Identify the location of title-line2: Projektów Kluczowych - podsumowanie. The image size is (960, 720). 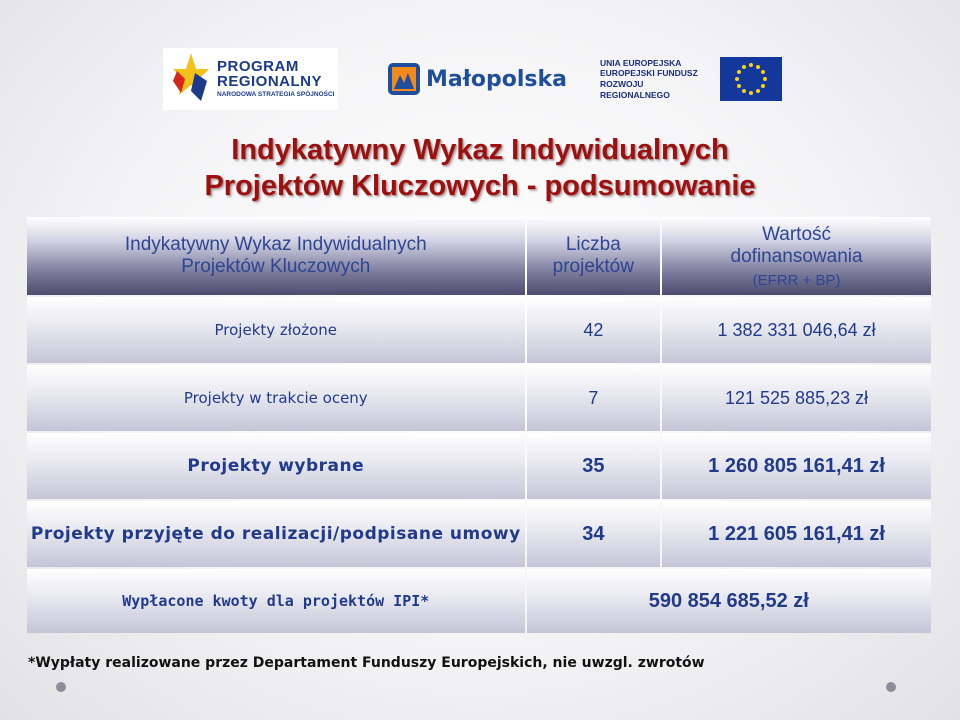
(480, 186).